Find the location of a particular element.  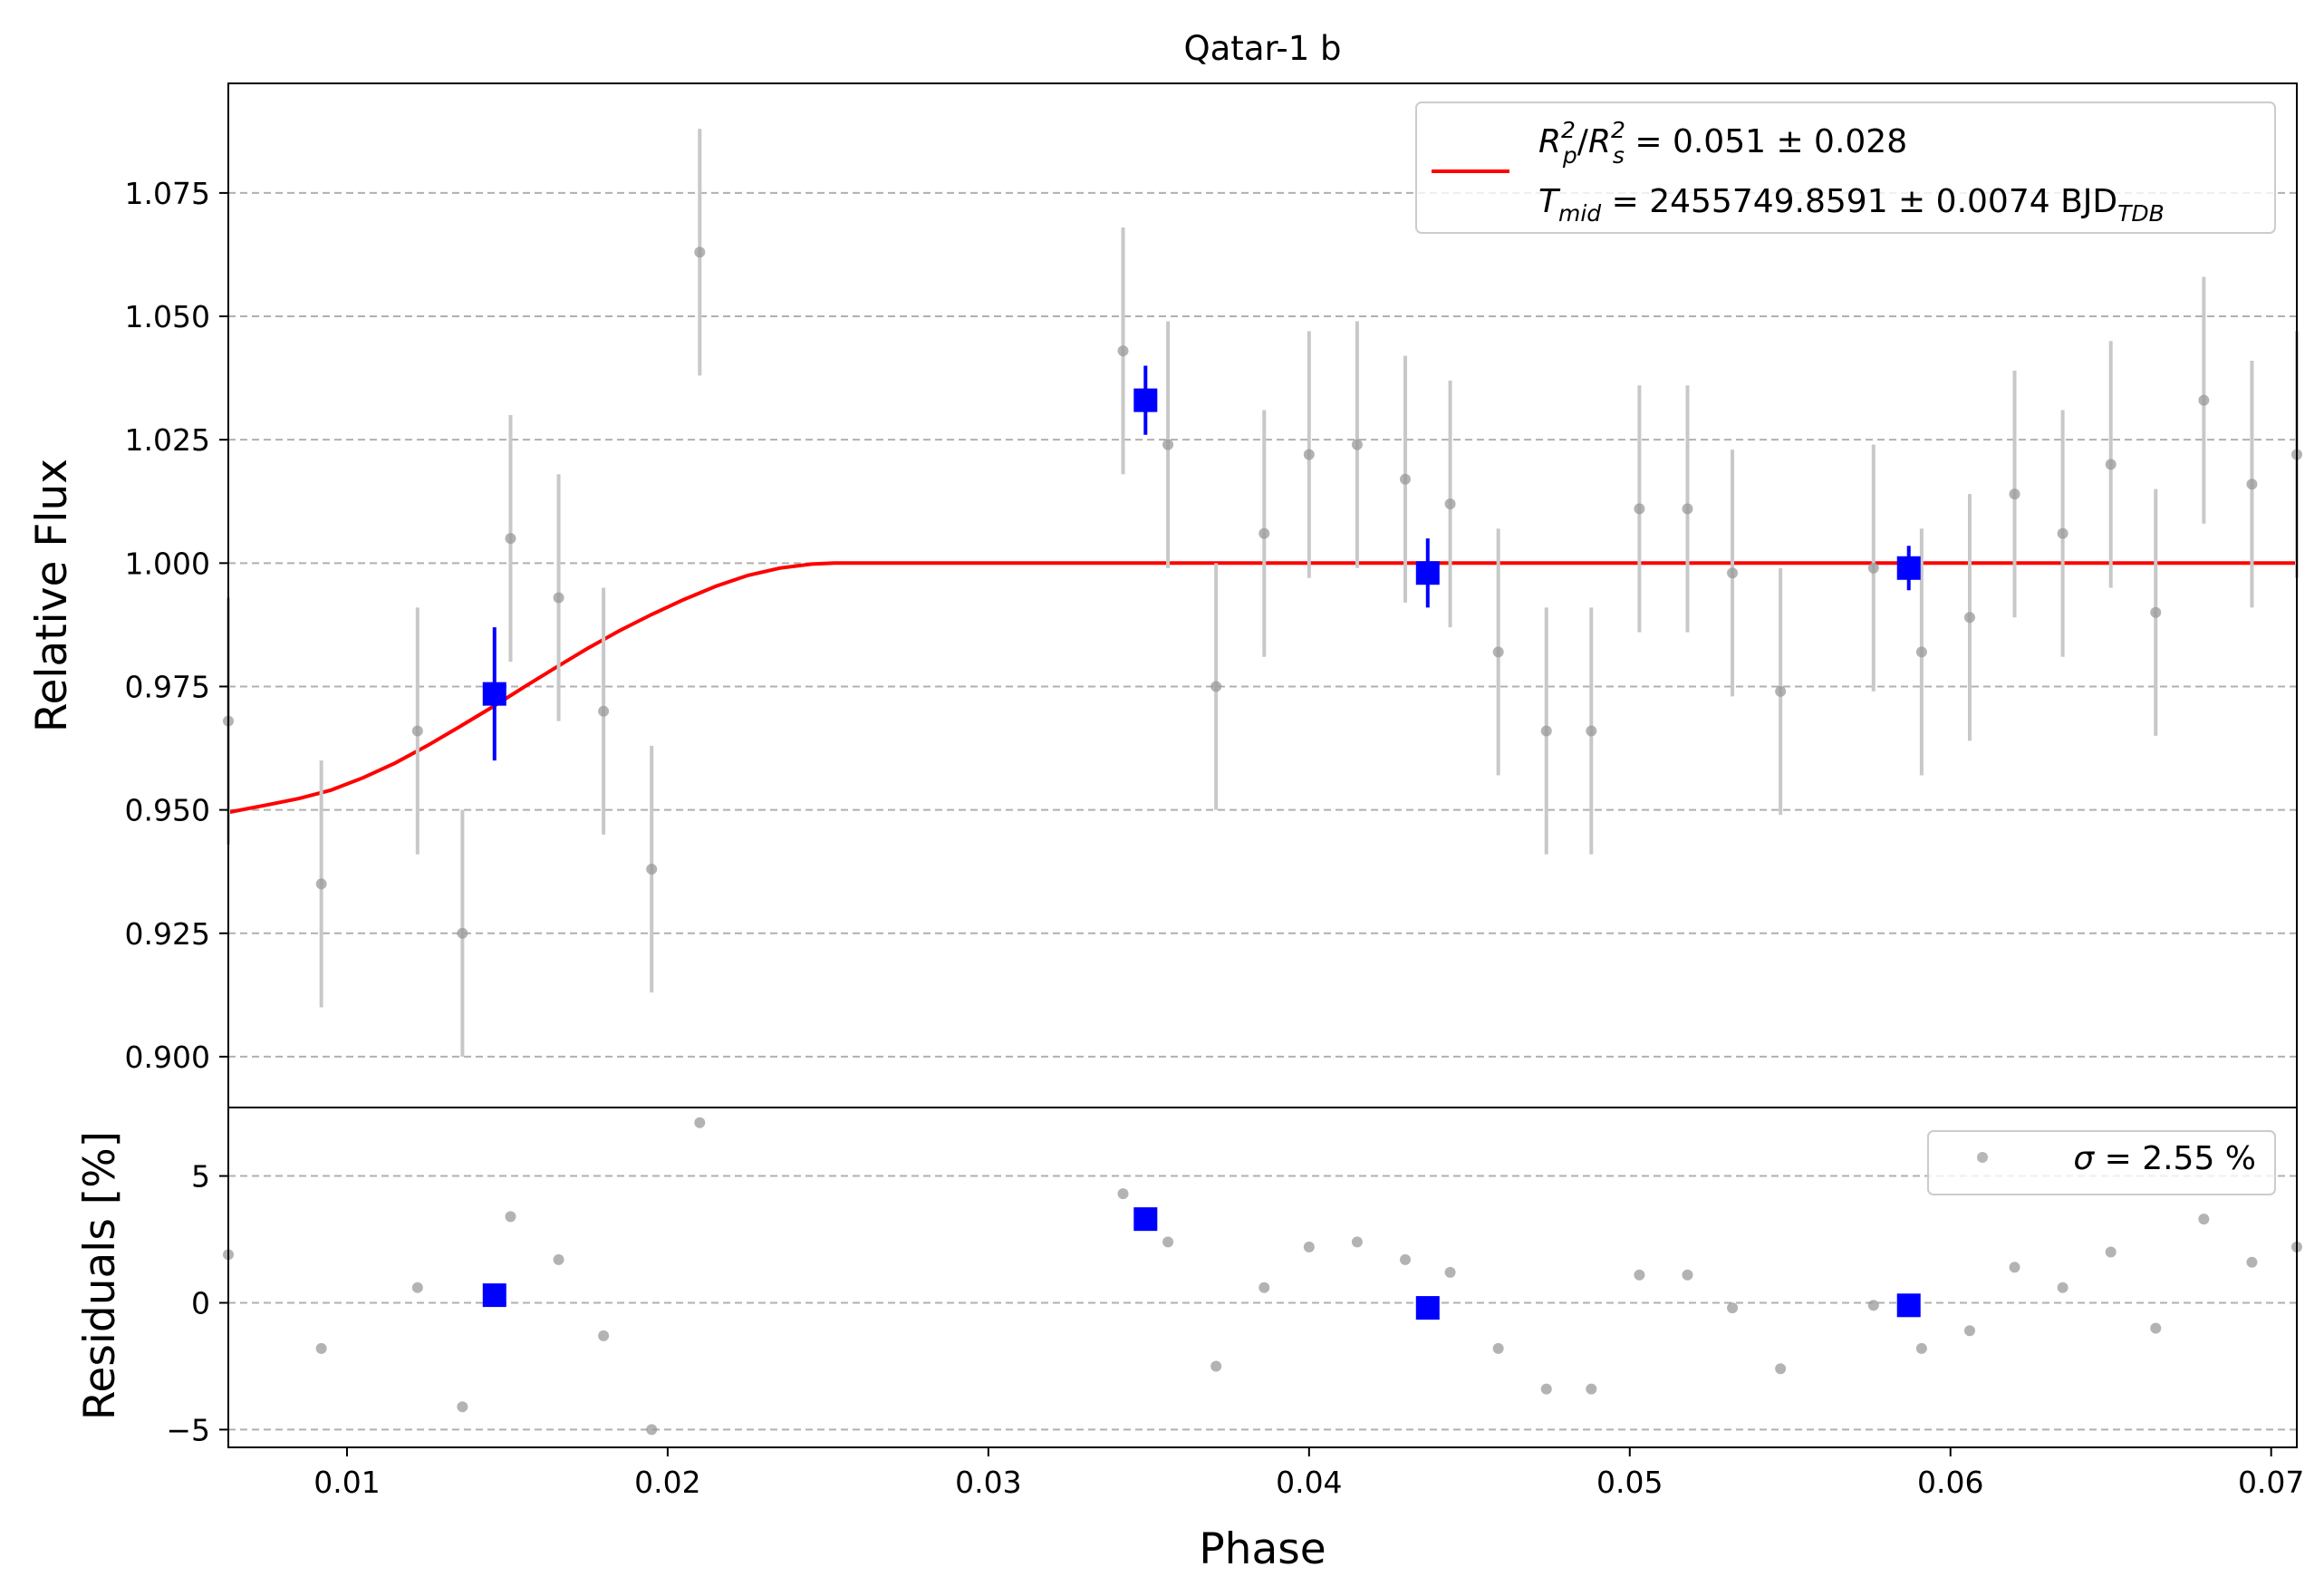

flux-y-tick-label: 1.000 is located at coordinates (167, 563).